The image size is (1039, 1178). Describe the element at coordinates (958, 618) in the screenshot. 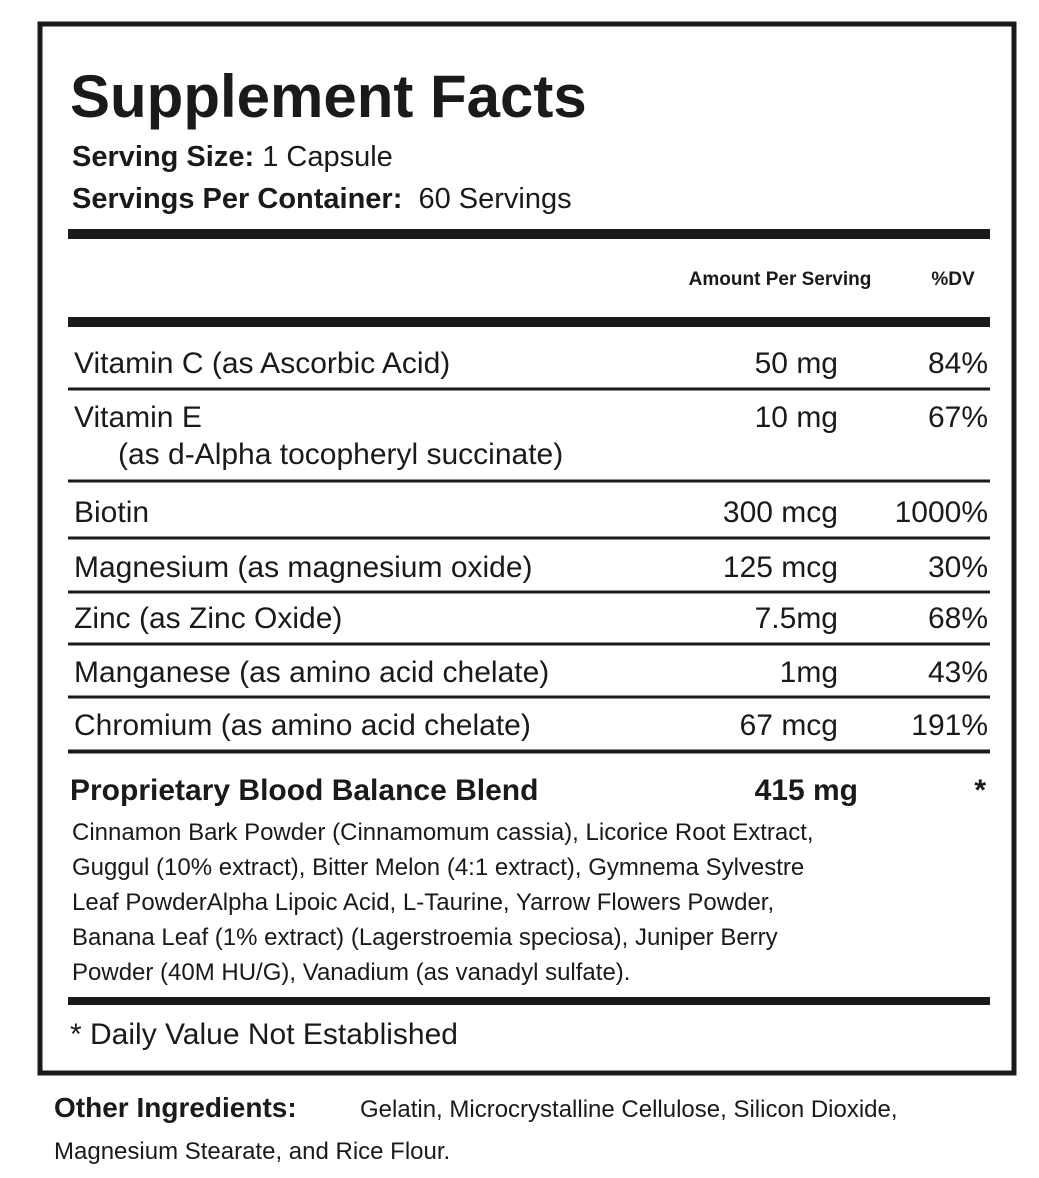

I see `nutrient-dv: 68%` at that location.